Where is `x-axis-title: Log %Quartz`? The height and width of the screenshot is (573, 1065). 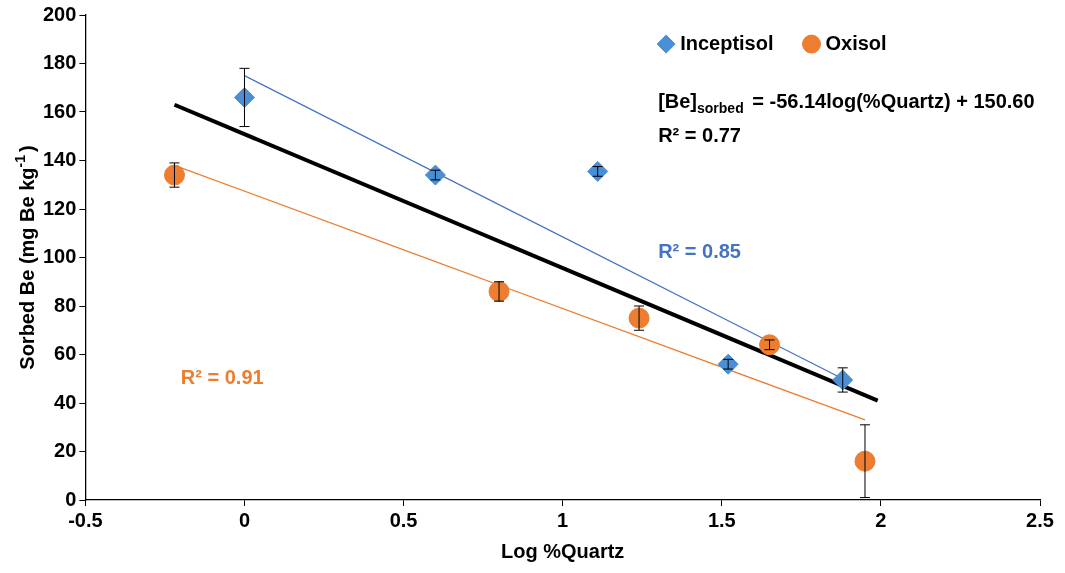
x-axis-title: Log %Quartz is located at coordinates (563, 550).